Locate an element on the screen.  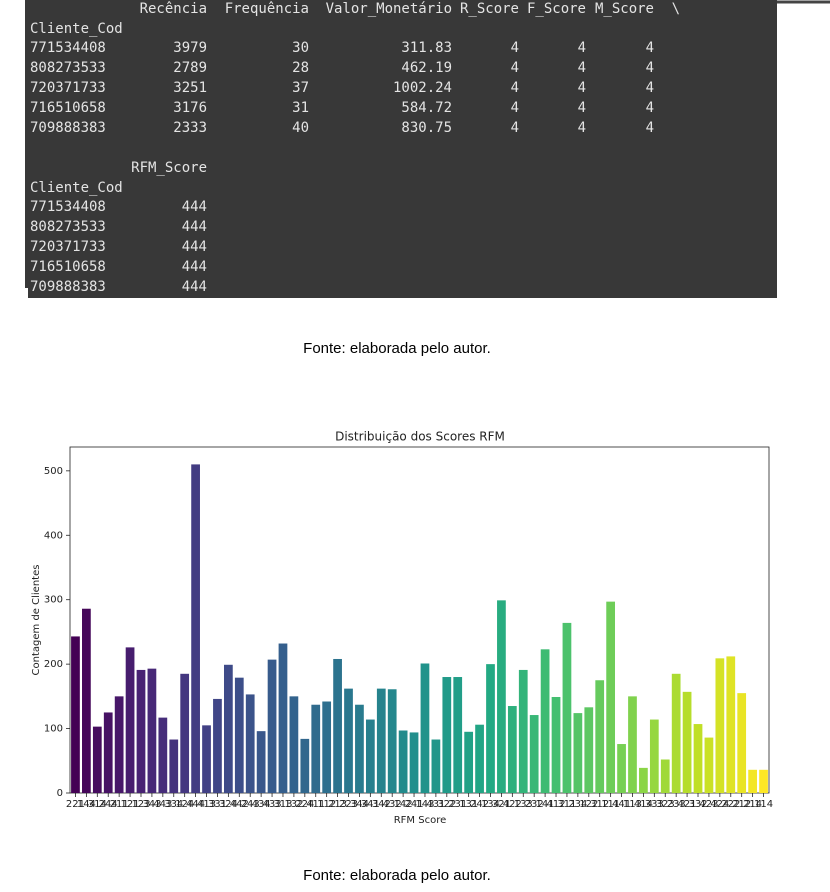
x-tick-label: 323 is located at coordinates (665, 804).